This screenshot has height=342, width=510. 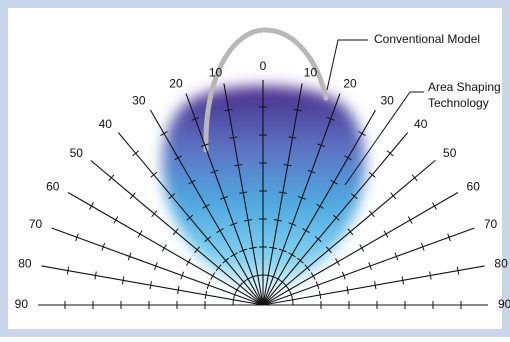 I want to click on angle-label: 30, so click(x=139, y=101).